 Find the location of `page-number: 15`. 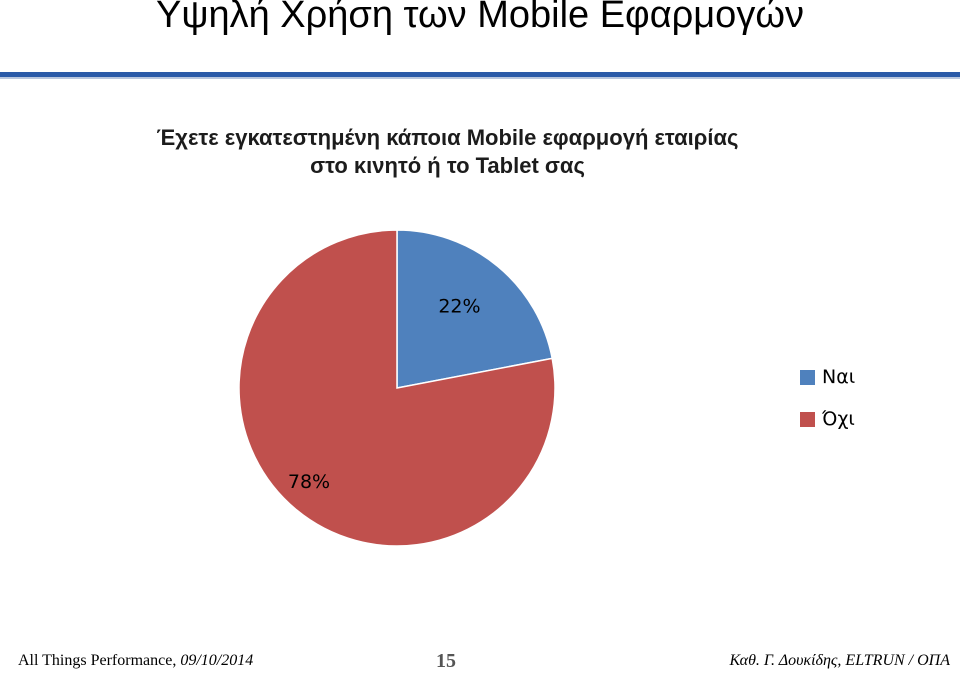

page-number: 15 is located at coordinates (446, 661).